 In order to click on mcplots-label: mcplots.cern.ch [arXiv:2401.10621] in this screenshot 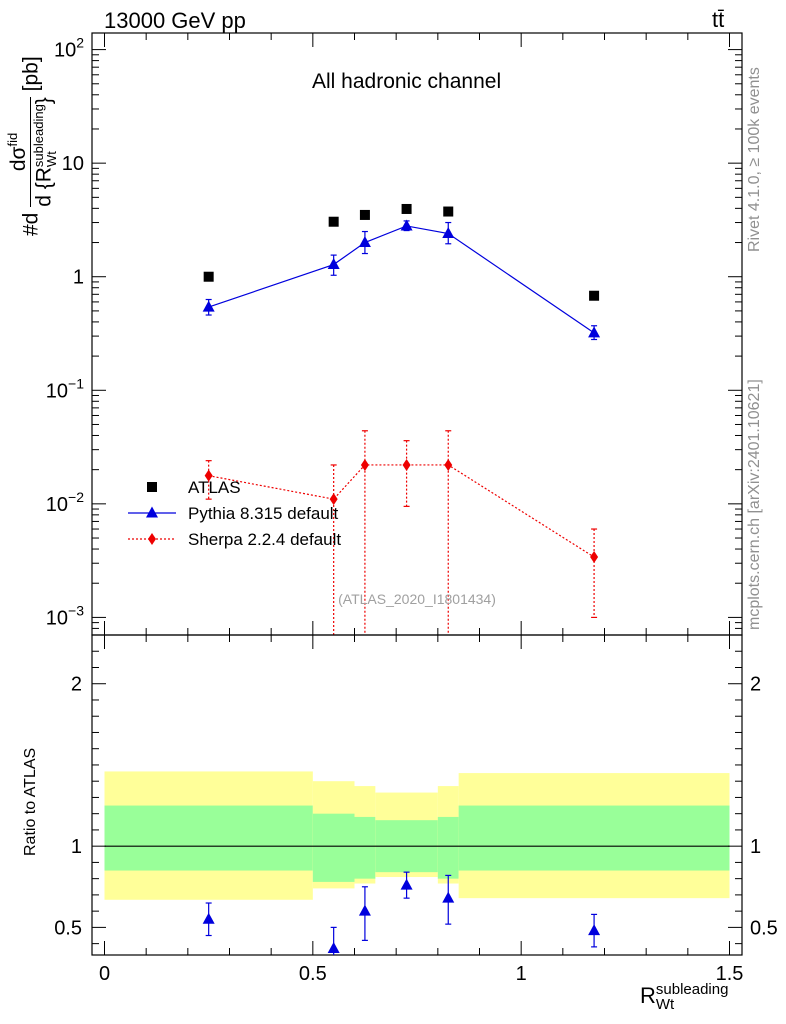, I will do `click(754, 504)`.